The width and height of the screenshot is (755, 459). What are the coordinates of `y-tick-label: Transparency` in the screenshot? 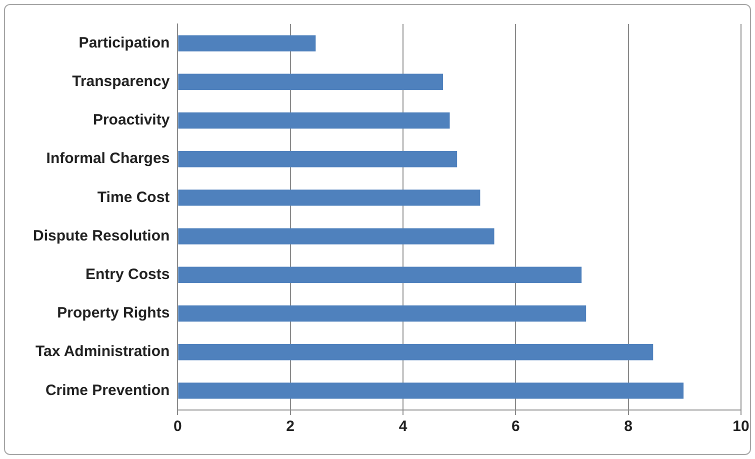 It's located at (121, 81).